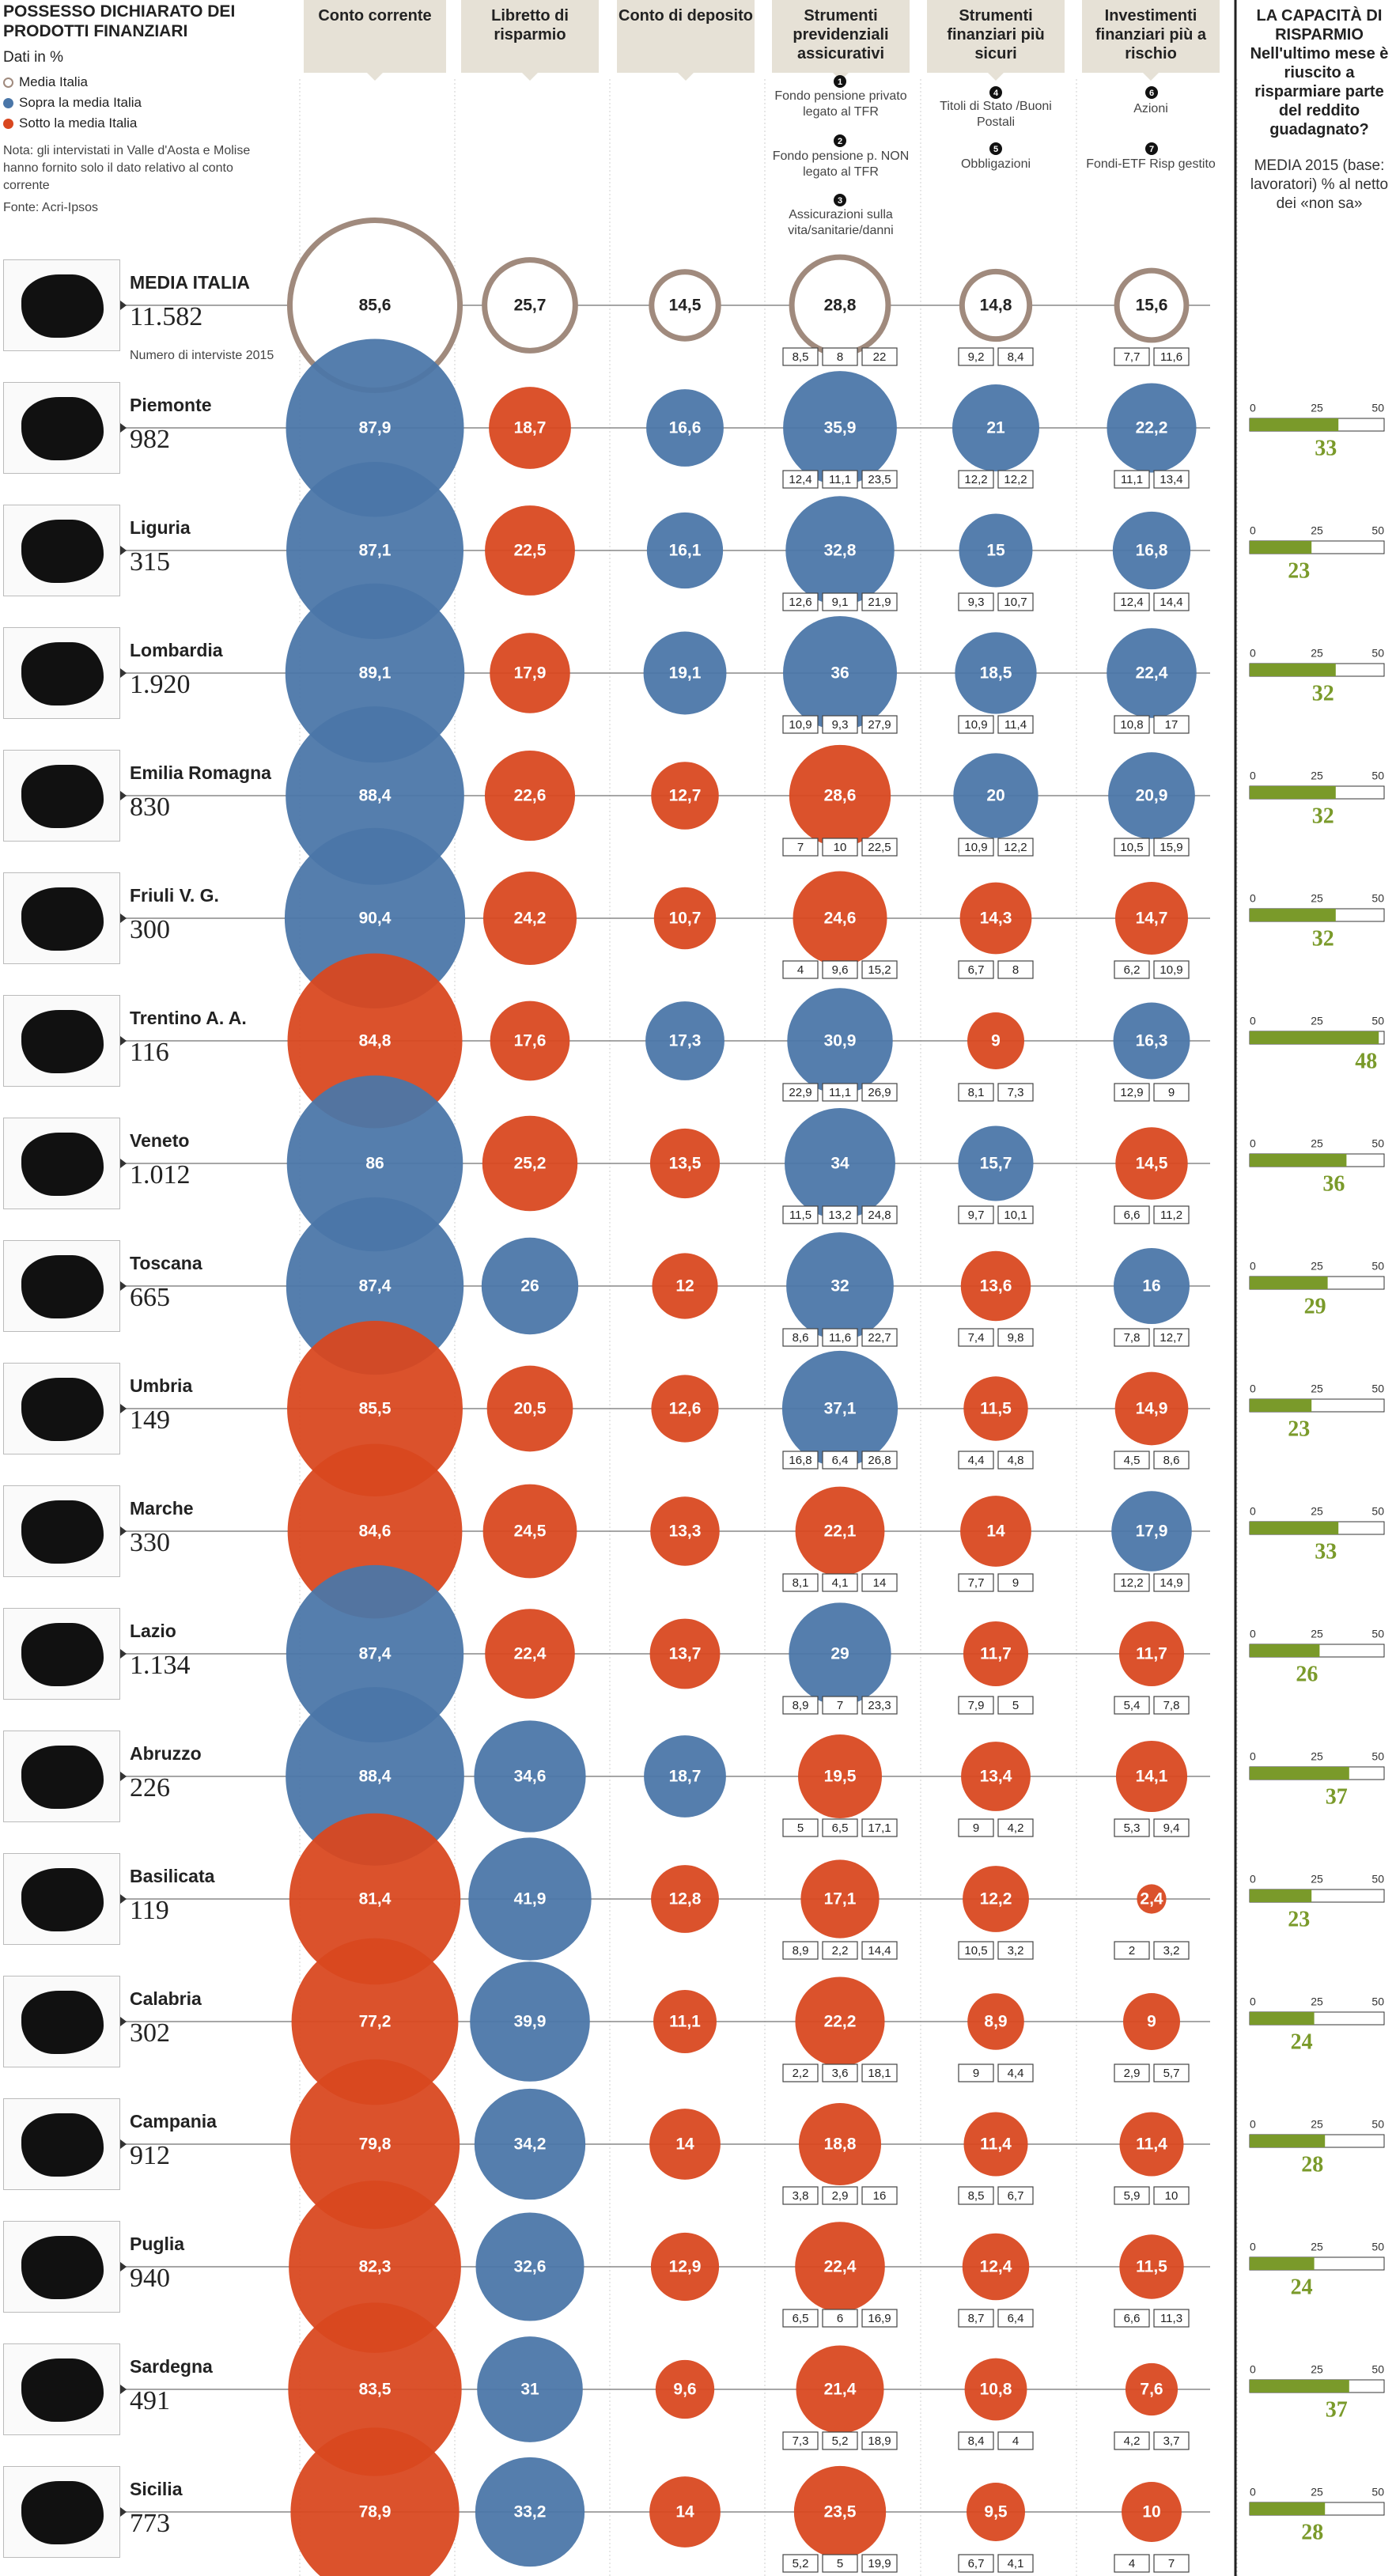 Image resolution: width=1396 pixels, height=2576 pixels. What do you see at coordinates (171, 2366) in the screenshot?
I see `region-name: Sardegna` at bounding box center [171, 2366].